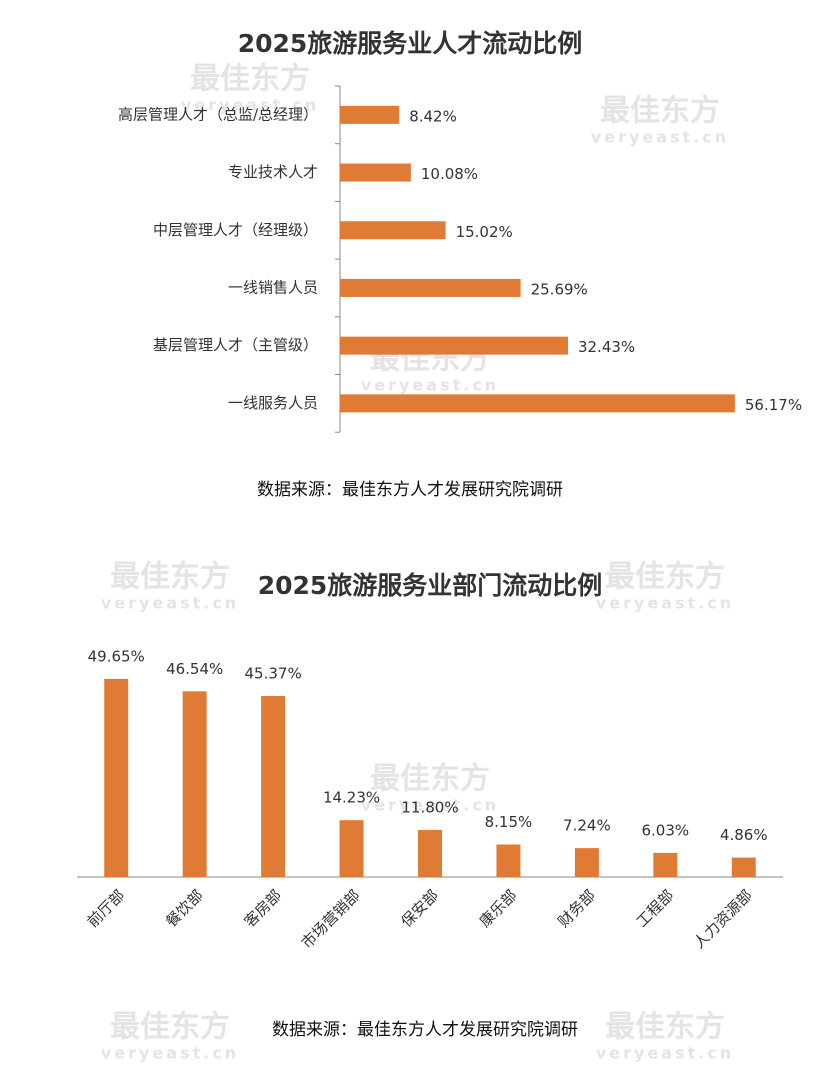  Describe the element at coordinates (498, 908) in the screenshot. I see `category-label: 康乐部` at that location.